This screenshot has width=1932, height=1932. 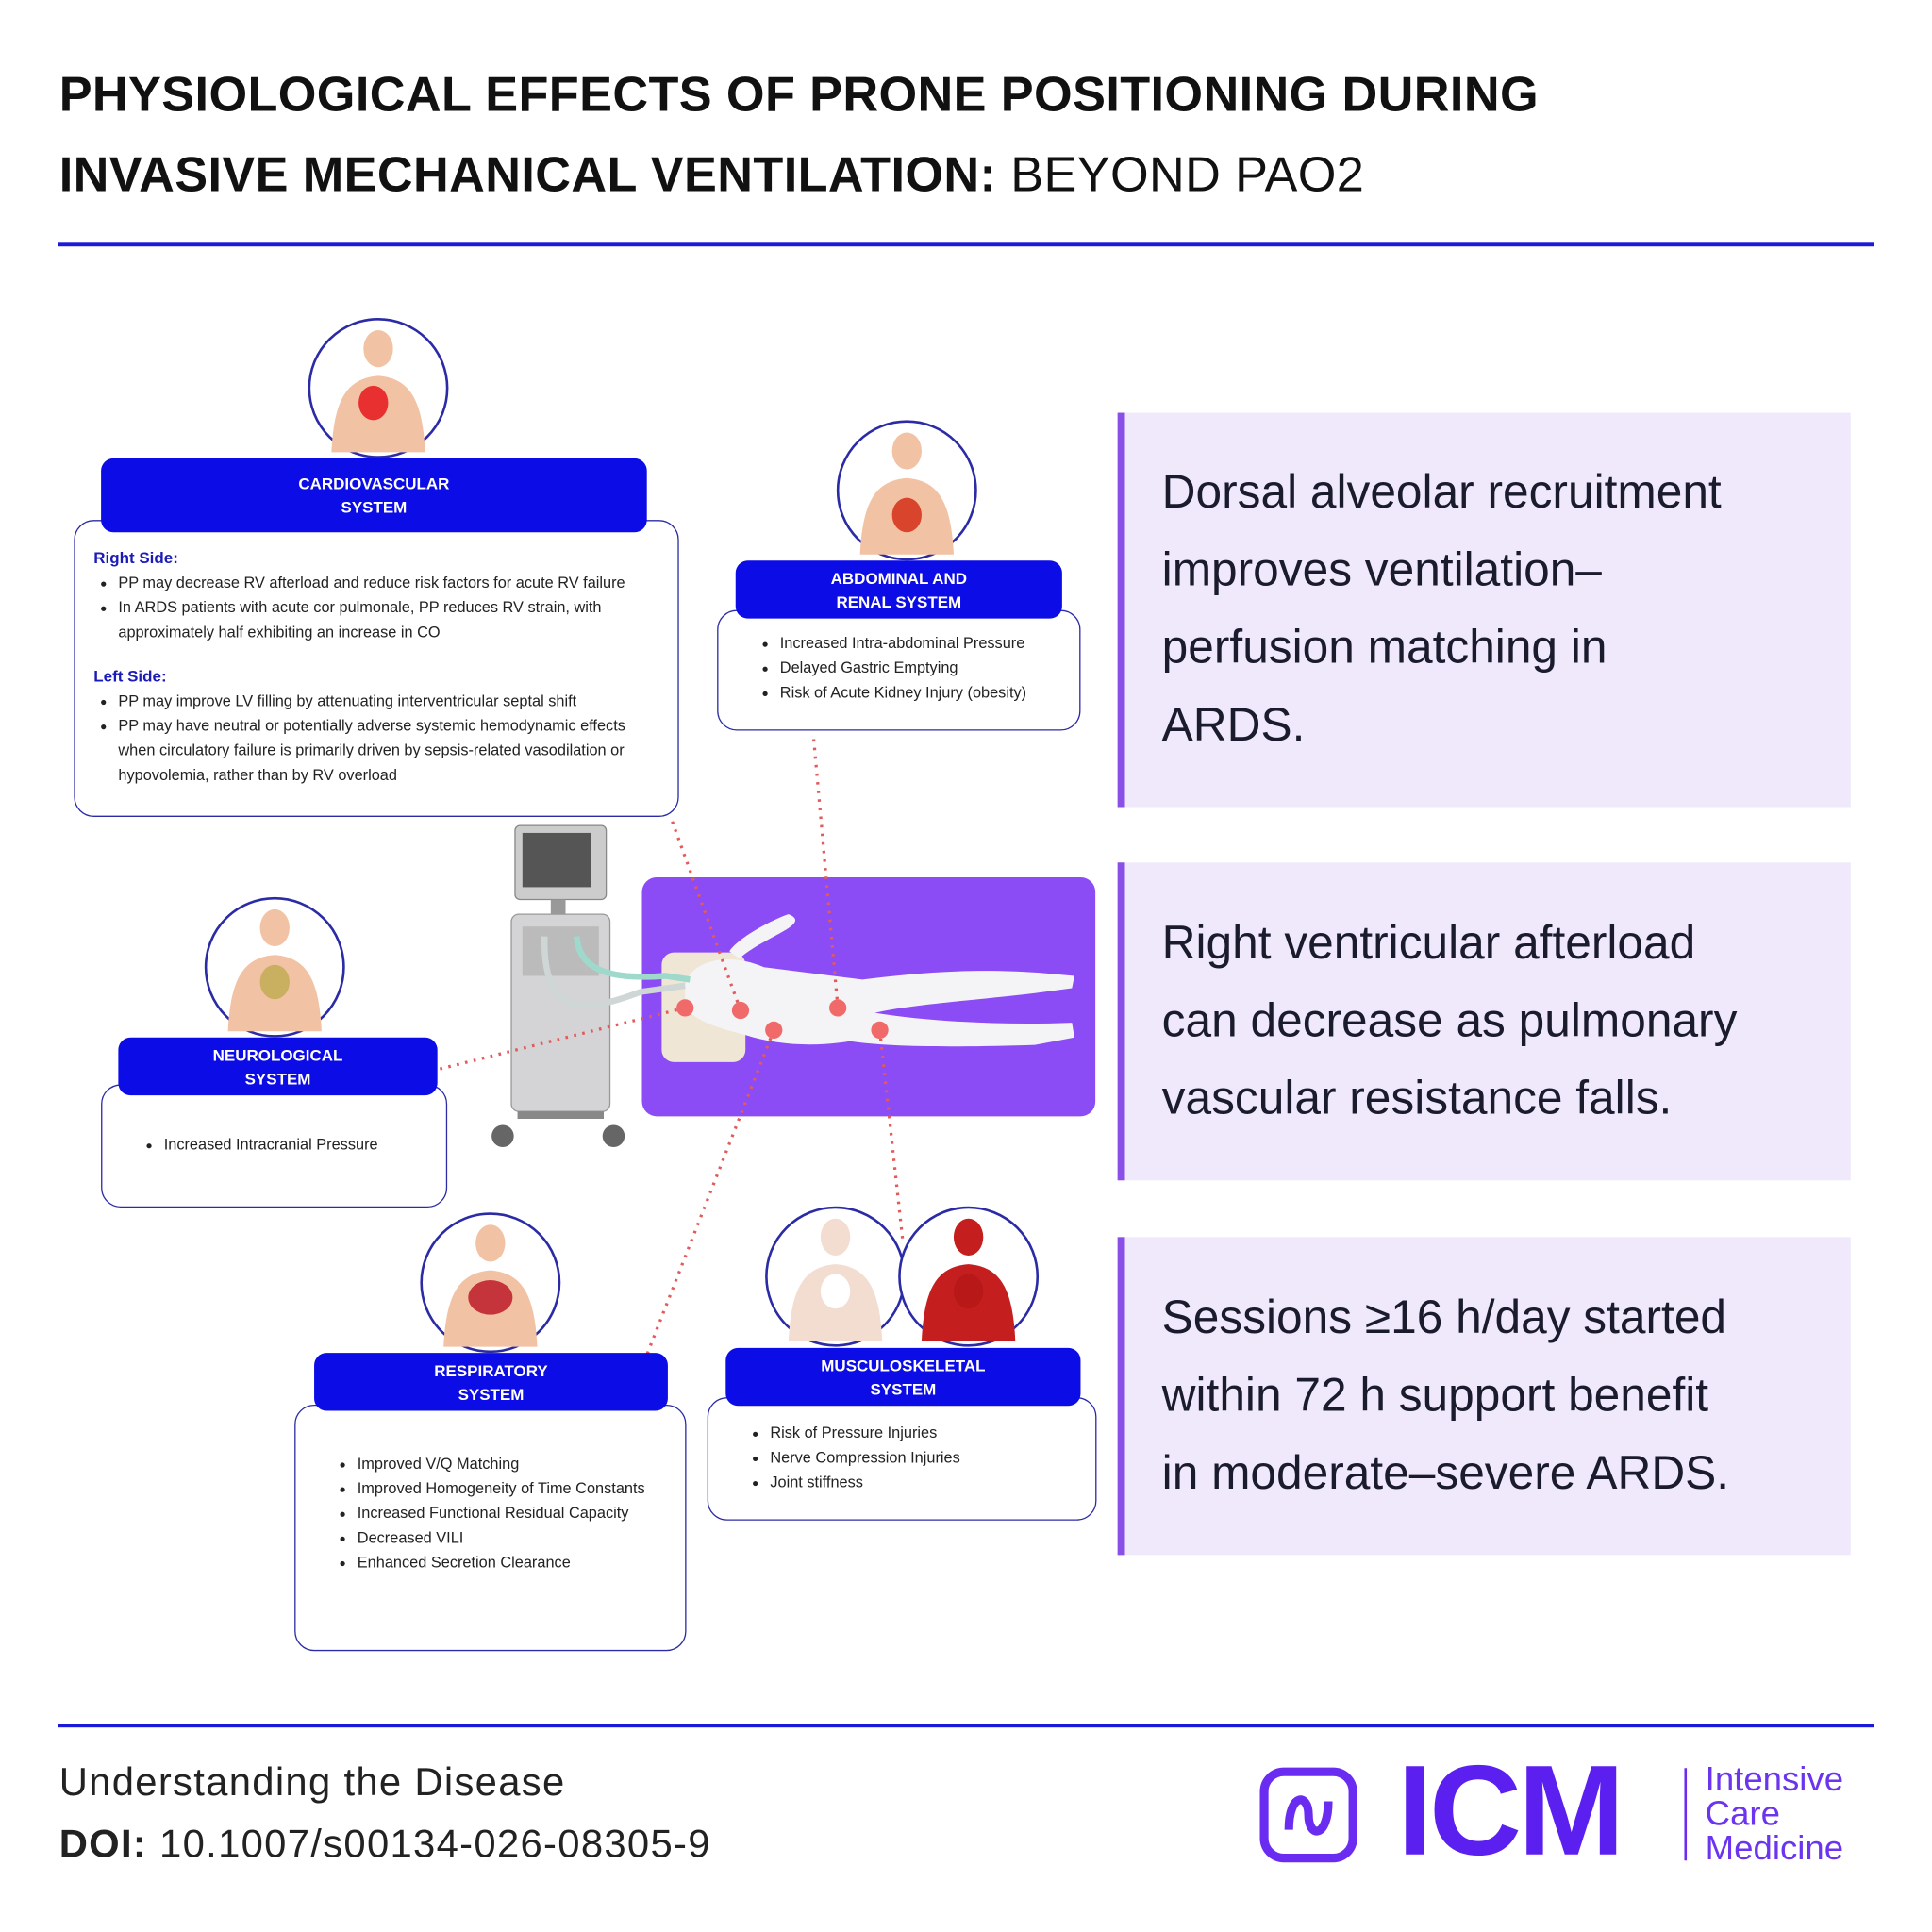 I want to click on section-heading: Left Side:, so click(x=130, y=676).